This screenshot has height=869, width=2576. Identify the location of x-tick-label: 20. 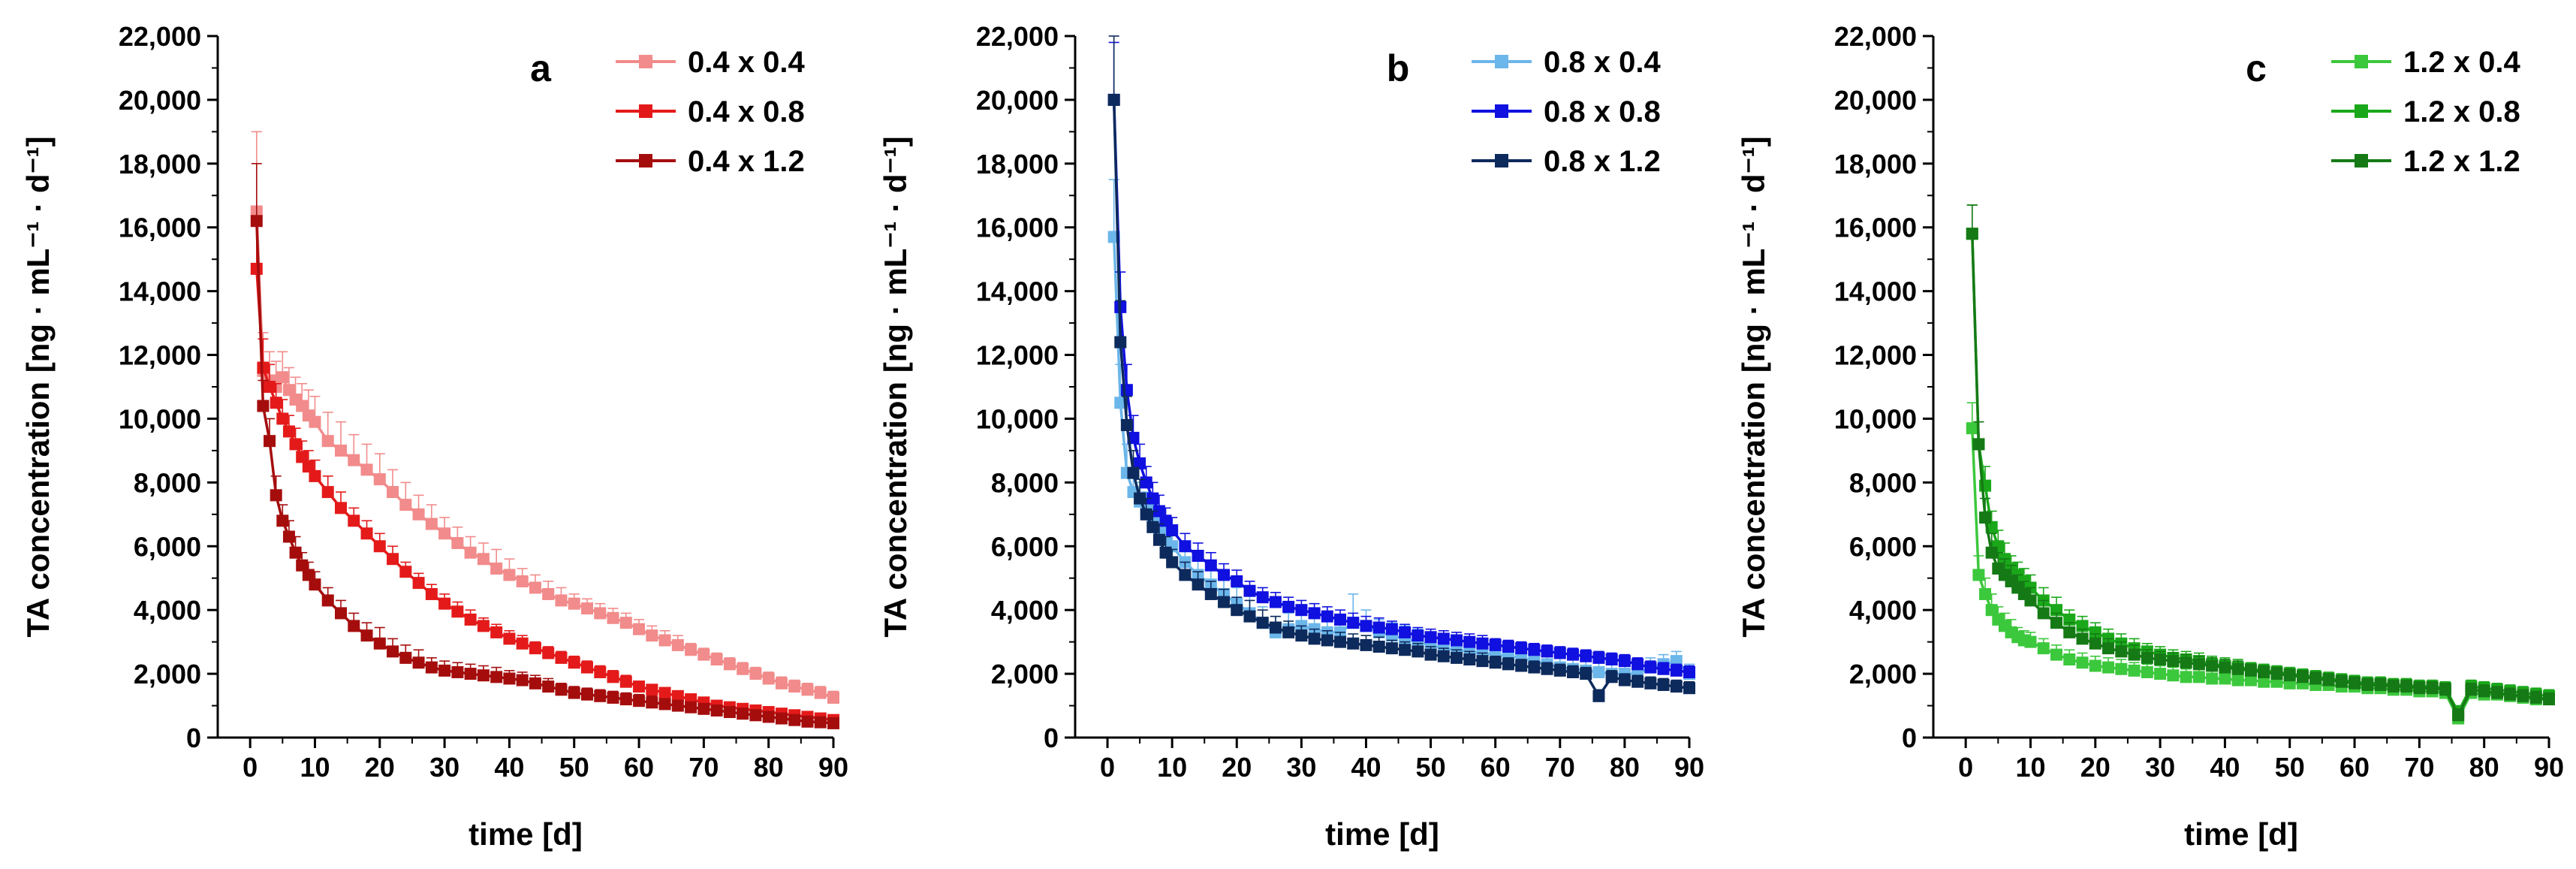
(2095, 768).